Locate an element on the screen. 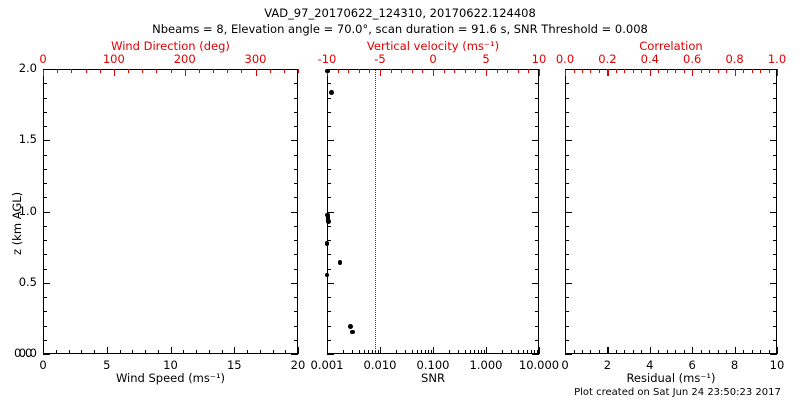  x-tick-label-bottom: 0.010 is located at coordinates (380, 365).